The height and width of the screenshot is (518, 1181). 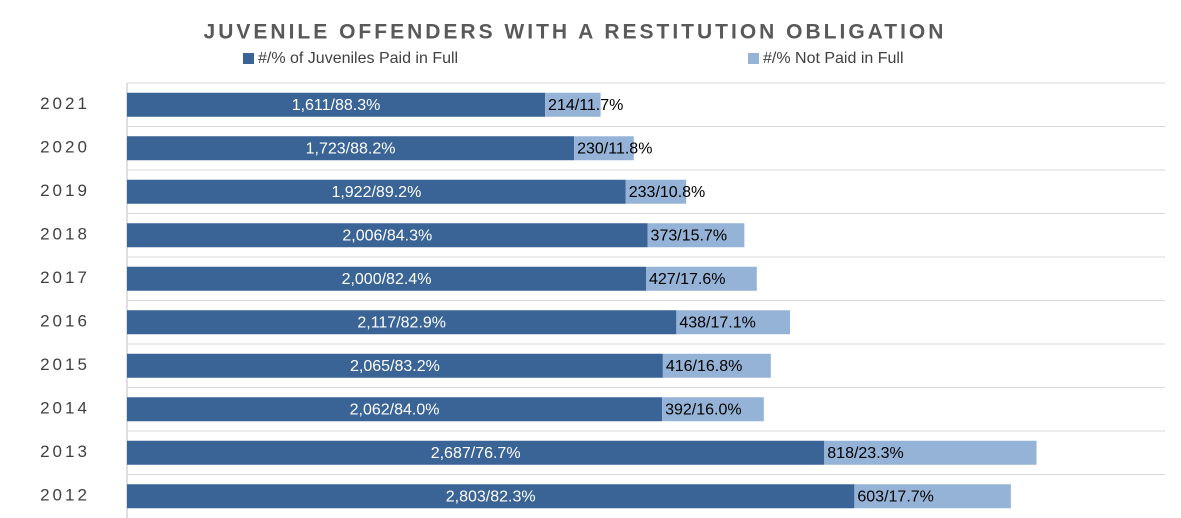 What do you see at coordinates (703, 409) in the screenshot?
I see `data-label: 392/16.0%` at bounding box center [703, 409].